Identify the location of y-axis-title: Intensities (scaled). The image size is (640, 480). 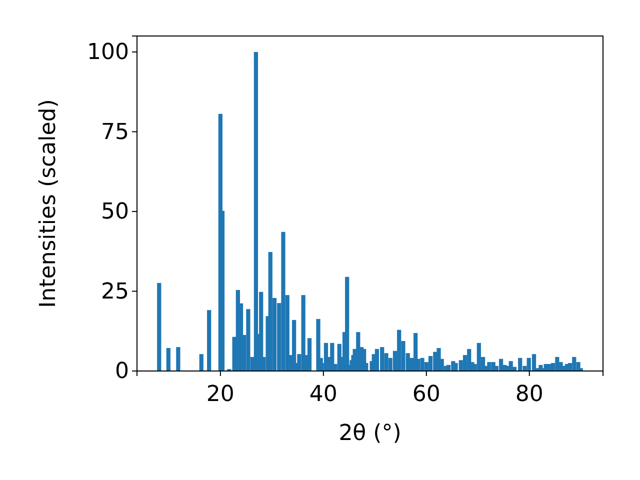
(48, 203).